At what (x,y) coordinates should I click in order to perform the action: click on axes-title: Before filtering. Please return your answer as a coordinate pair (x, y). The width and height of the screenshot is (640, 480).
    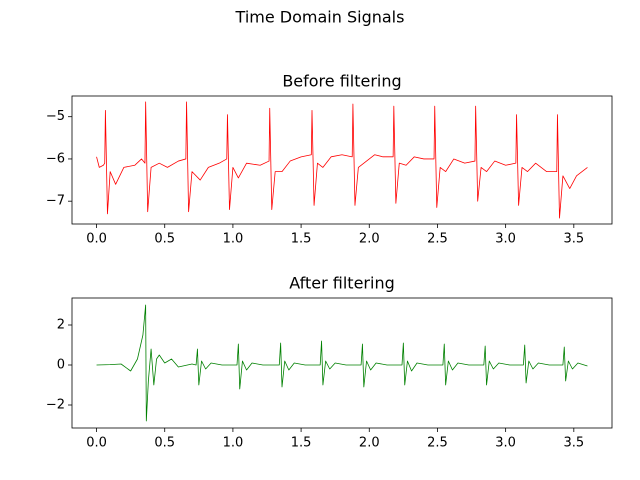
    Looking at the image, I should click on (341, 81).